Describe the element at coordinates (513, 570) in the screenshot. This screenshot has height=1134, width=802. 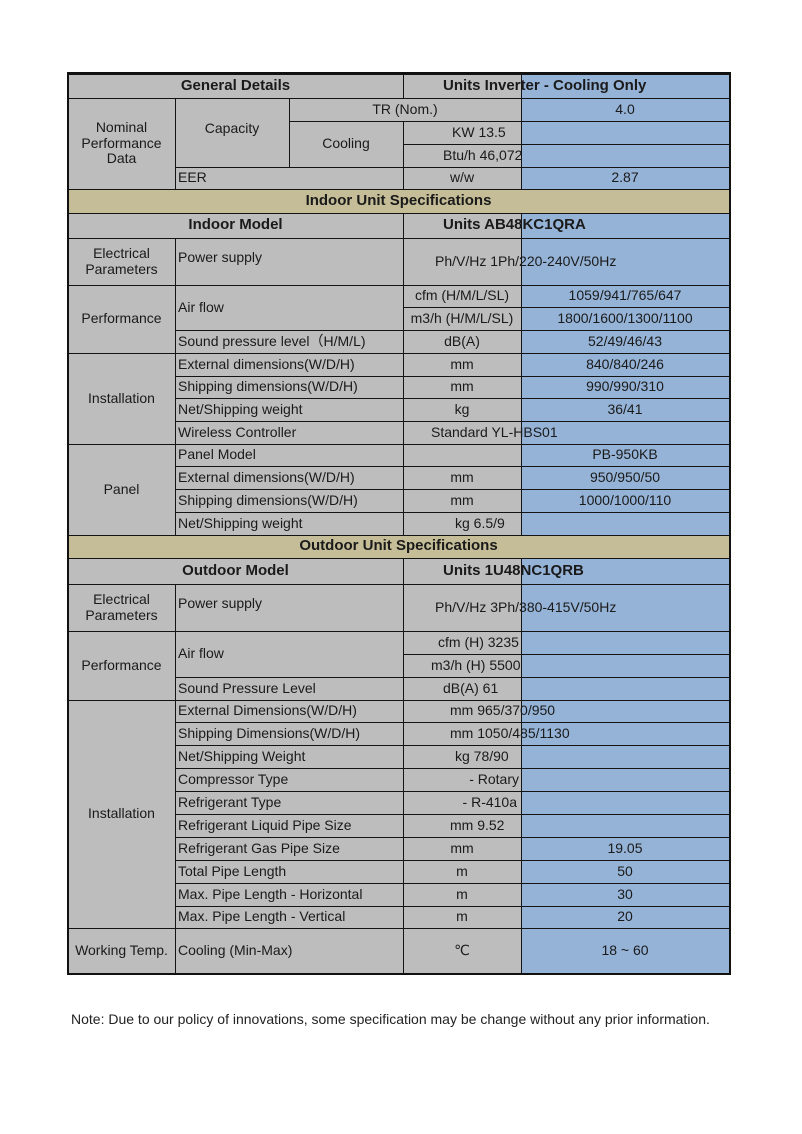
I see `outdoor-model-value: Units 1U48NC1QRB` at that location.